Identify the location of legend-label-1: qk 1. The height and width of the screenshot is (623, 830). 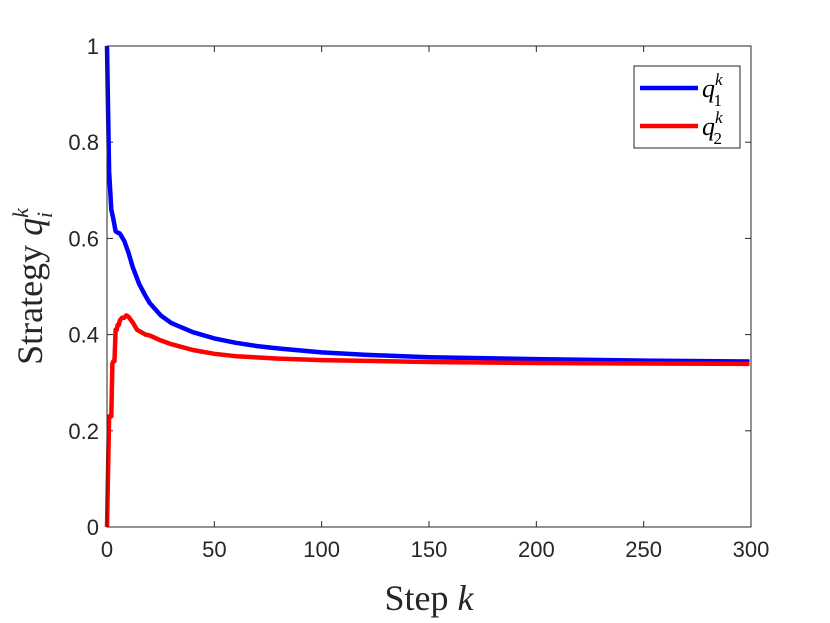
(712, 90).